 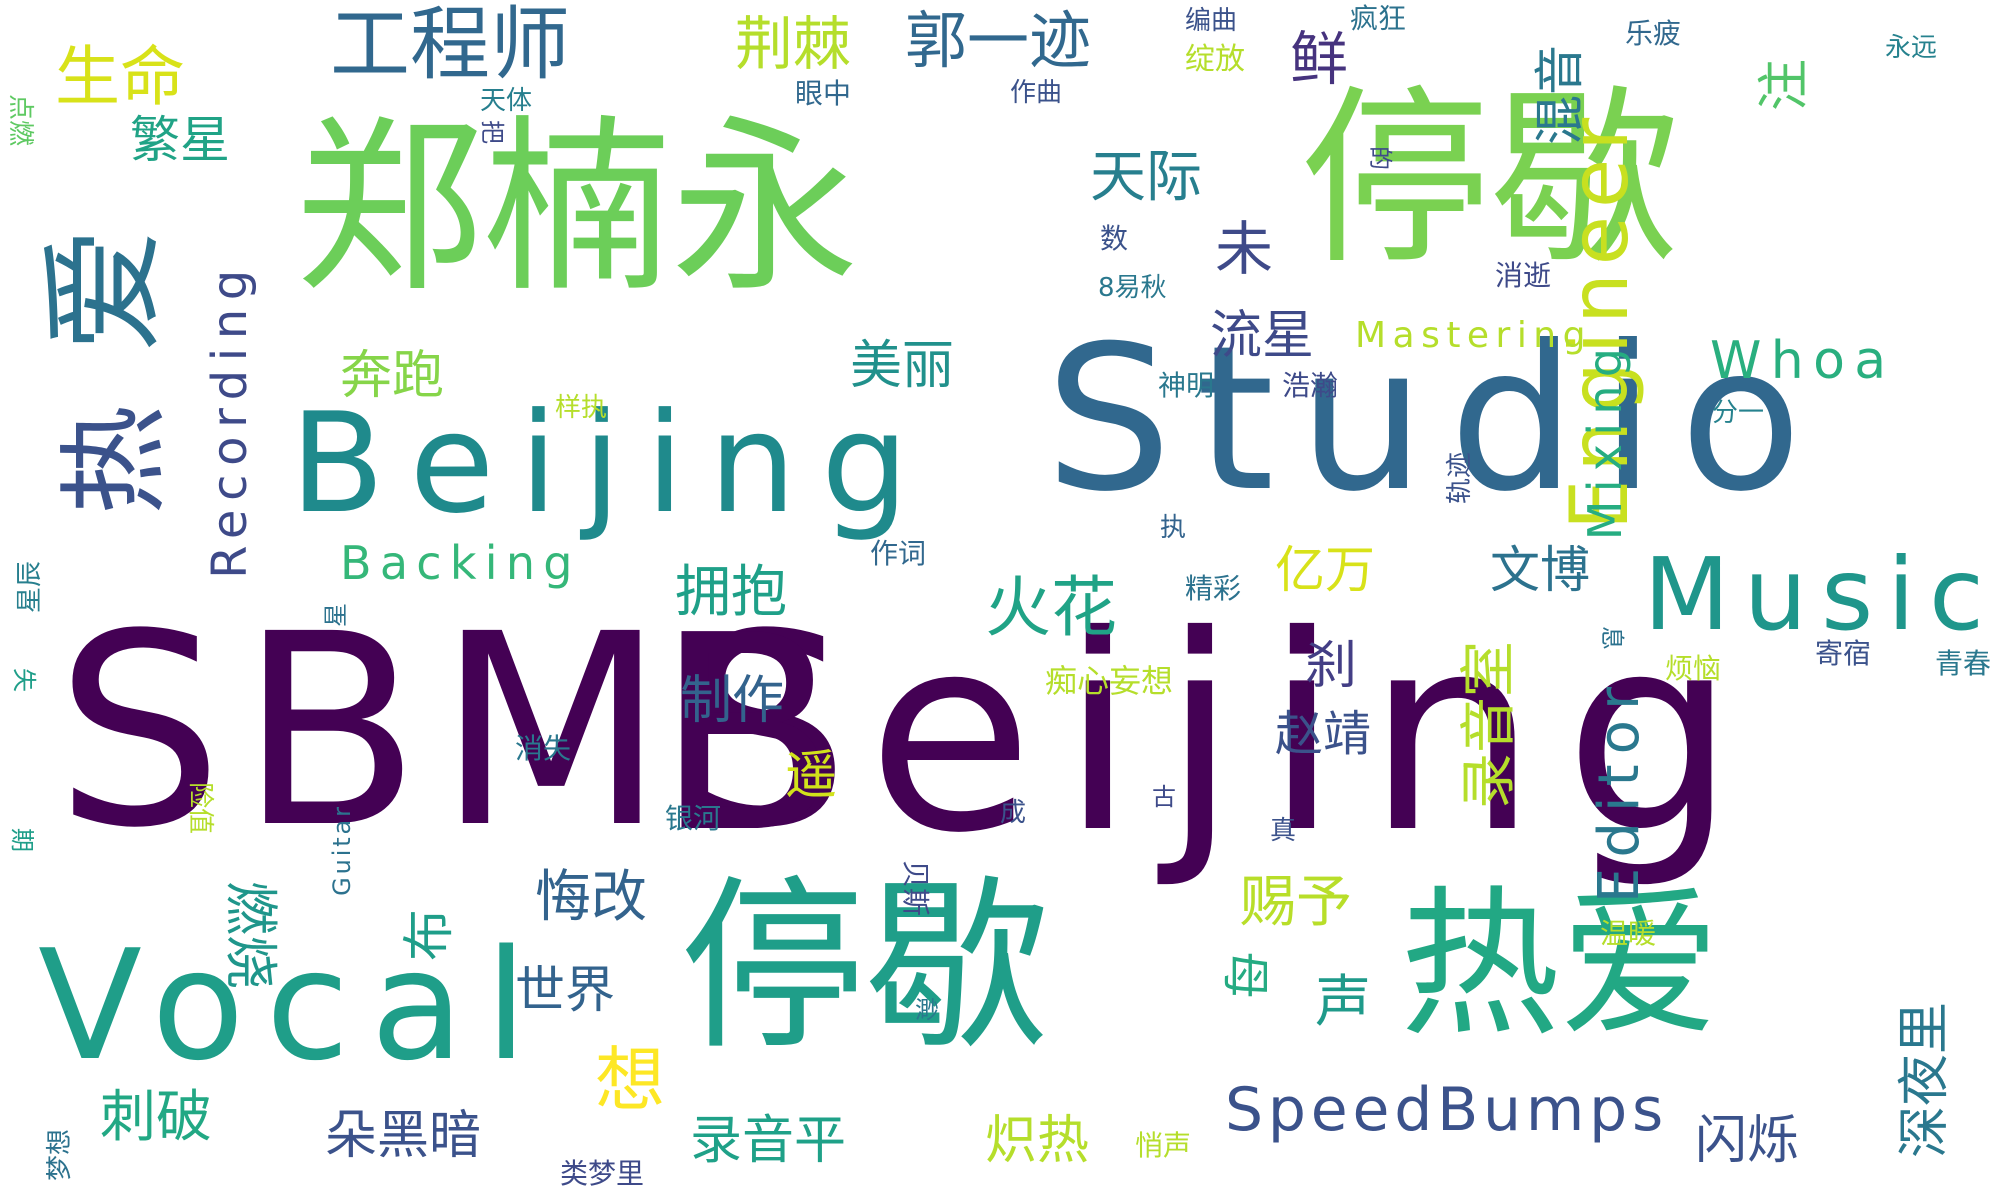 What do you see at coordinates (30, 587) in the screenshot?
I see `word-xingchen: 星辰` at bounding box center [30, 587].